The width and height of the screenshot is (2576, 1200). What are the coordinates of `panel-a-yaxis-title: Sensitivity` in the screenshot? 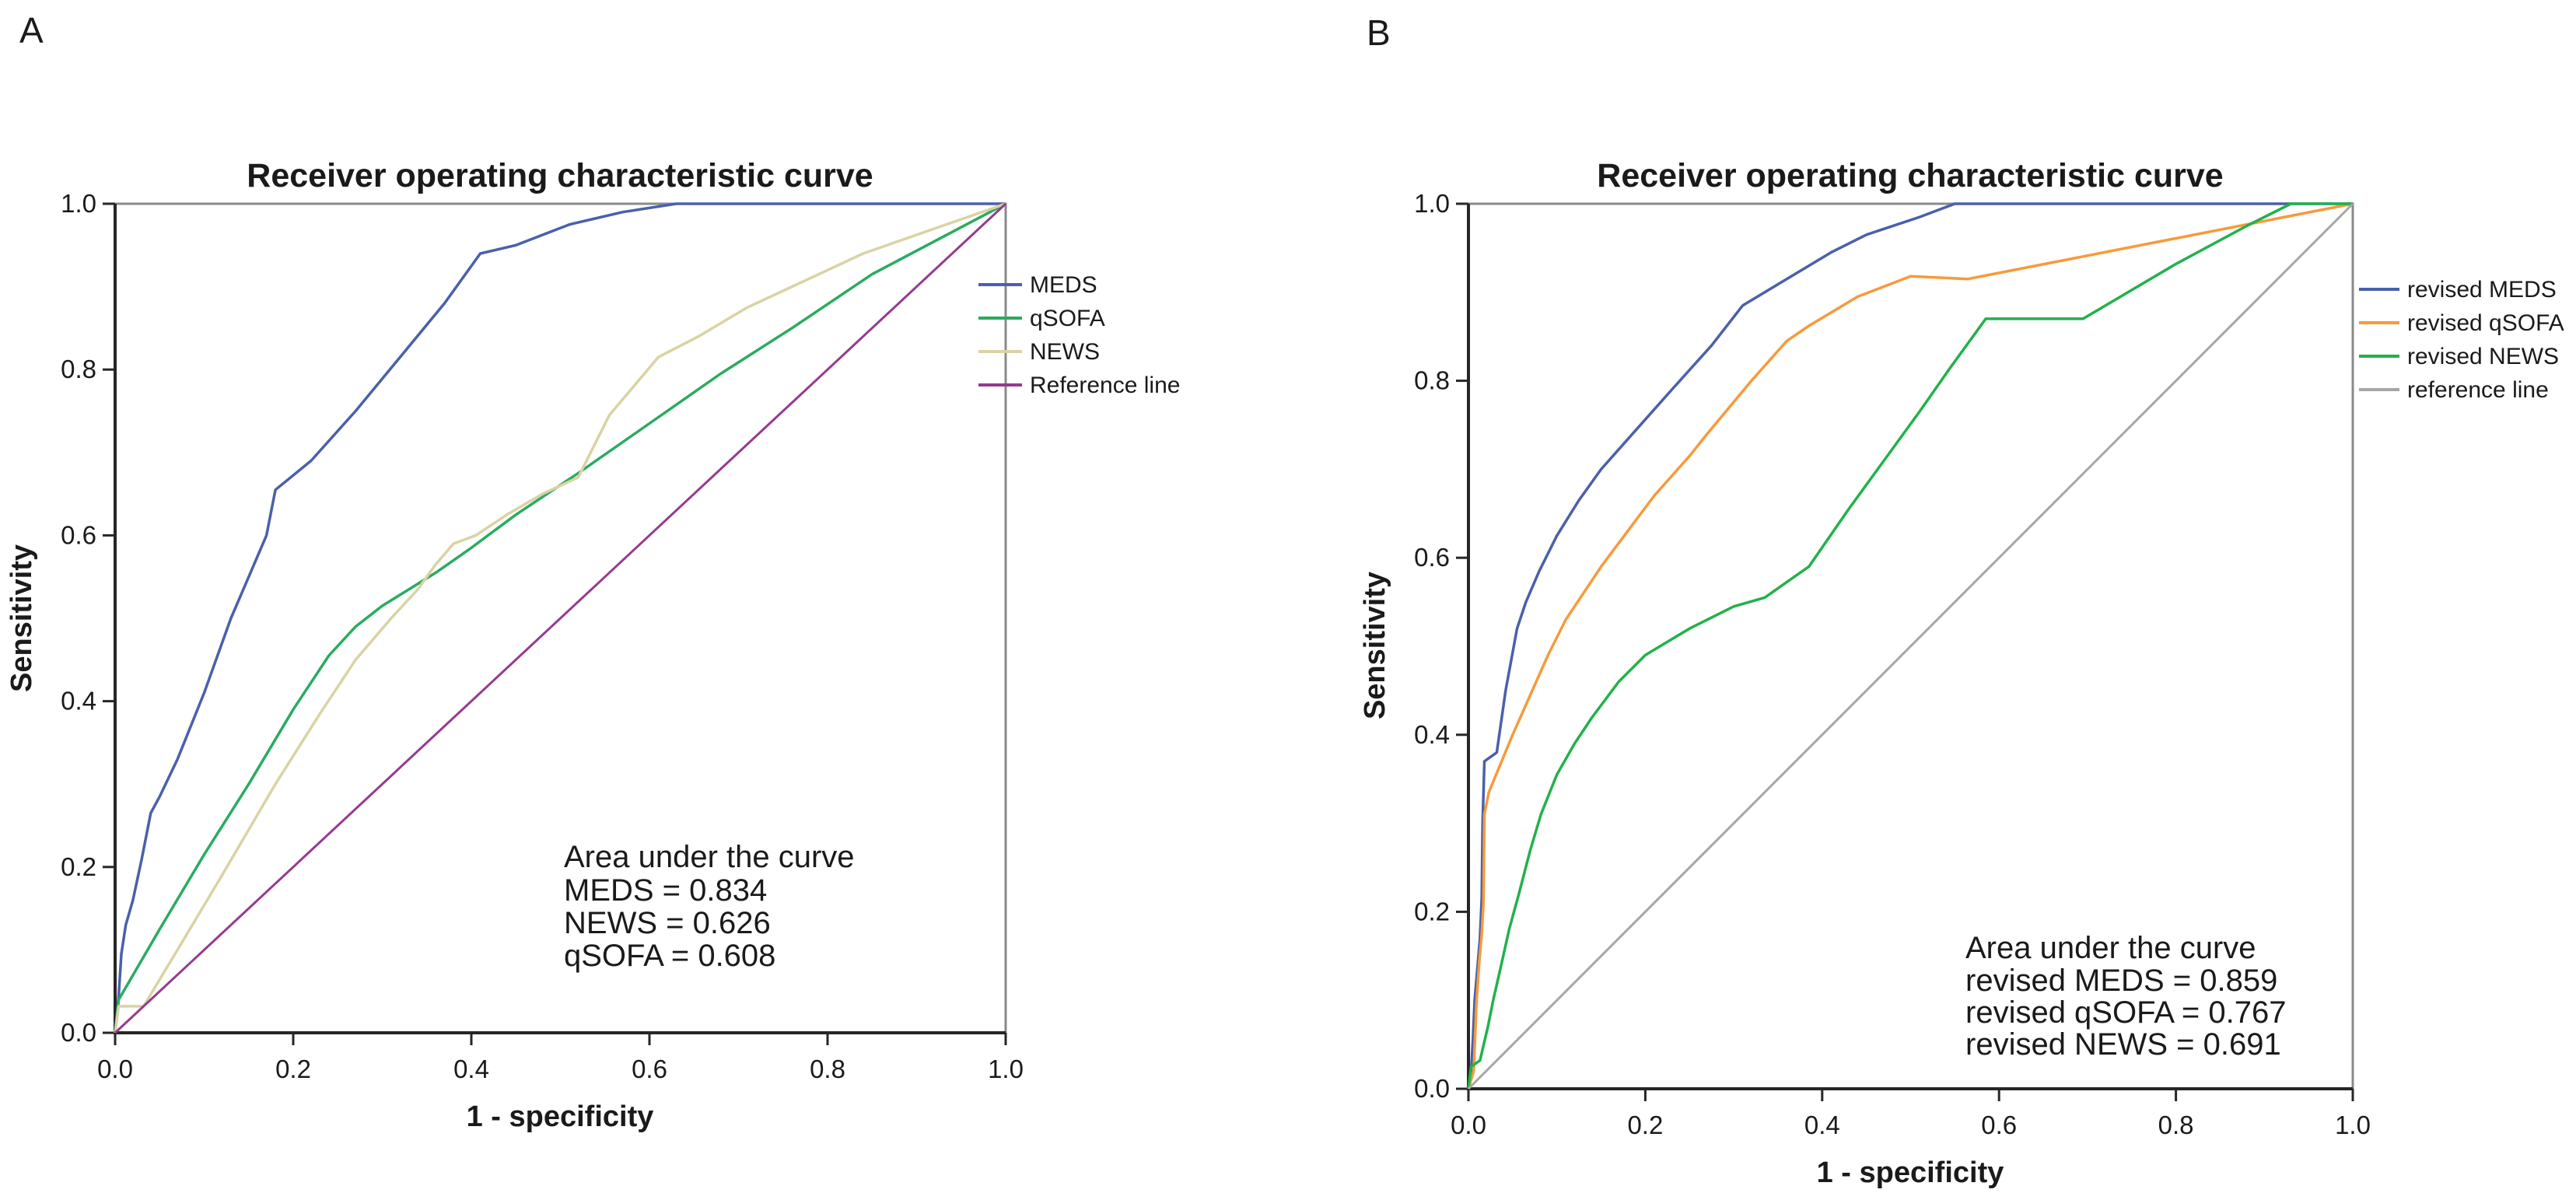 It's located at (22, 618).